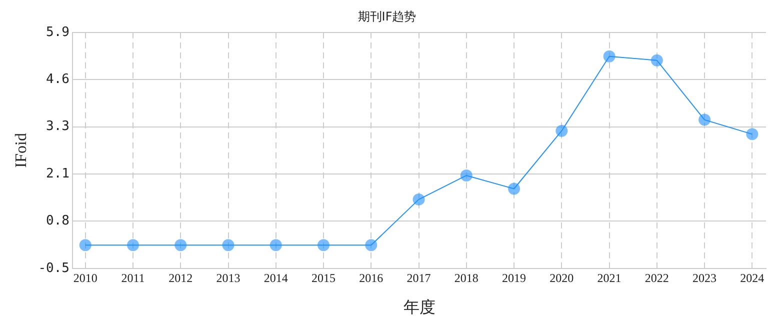  I want to click on x-axis-title: 年度, so click(419, 307).